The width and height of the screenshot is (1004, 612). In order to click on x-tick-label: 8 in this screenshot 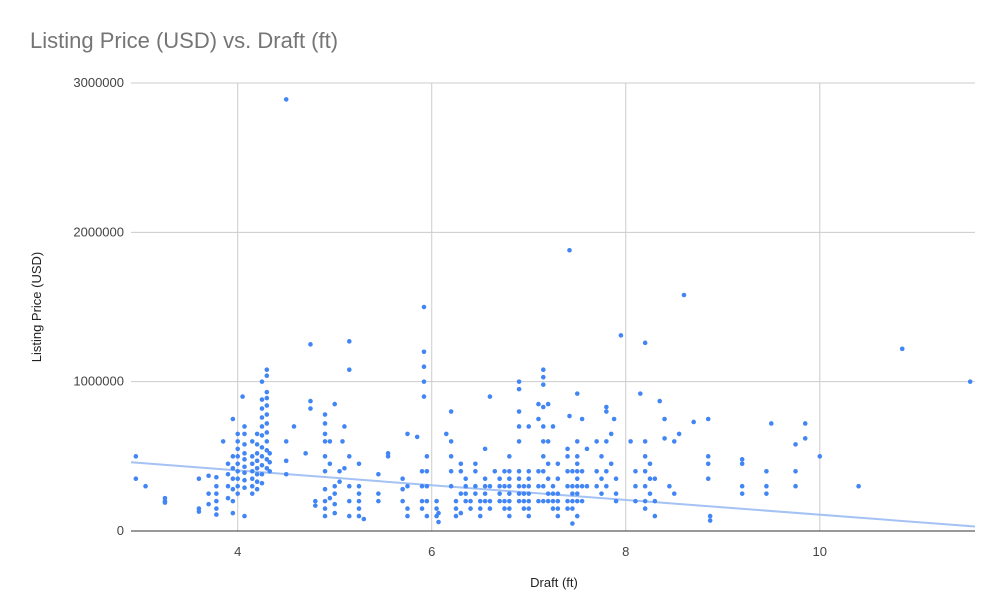, I will do `click(625, 551)`.